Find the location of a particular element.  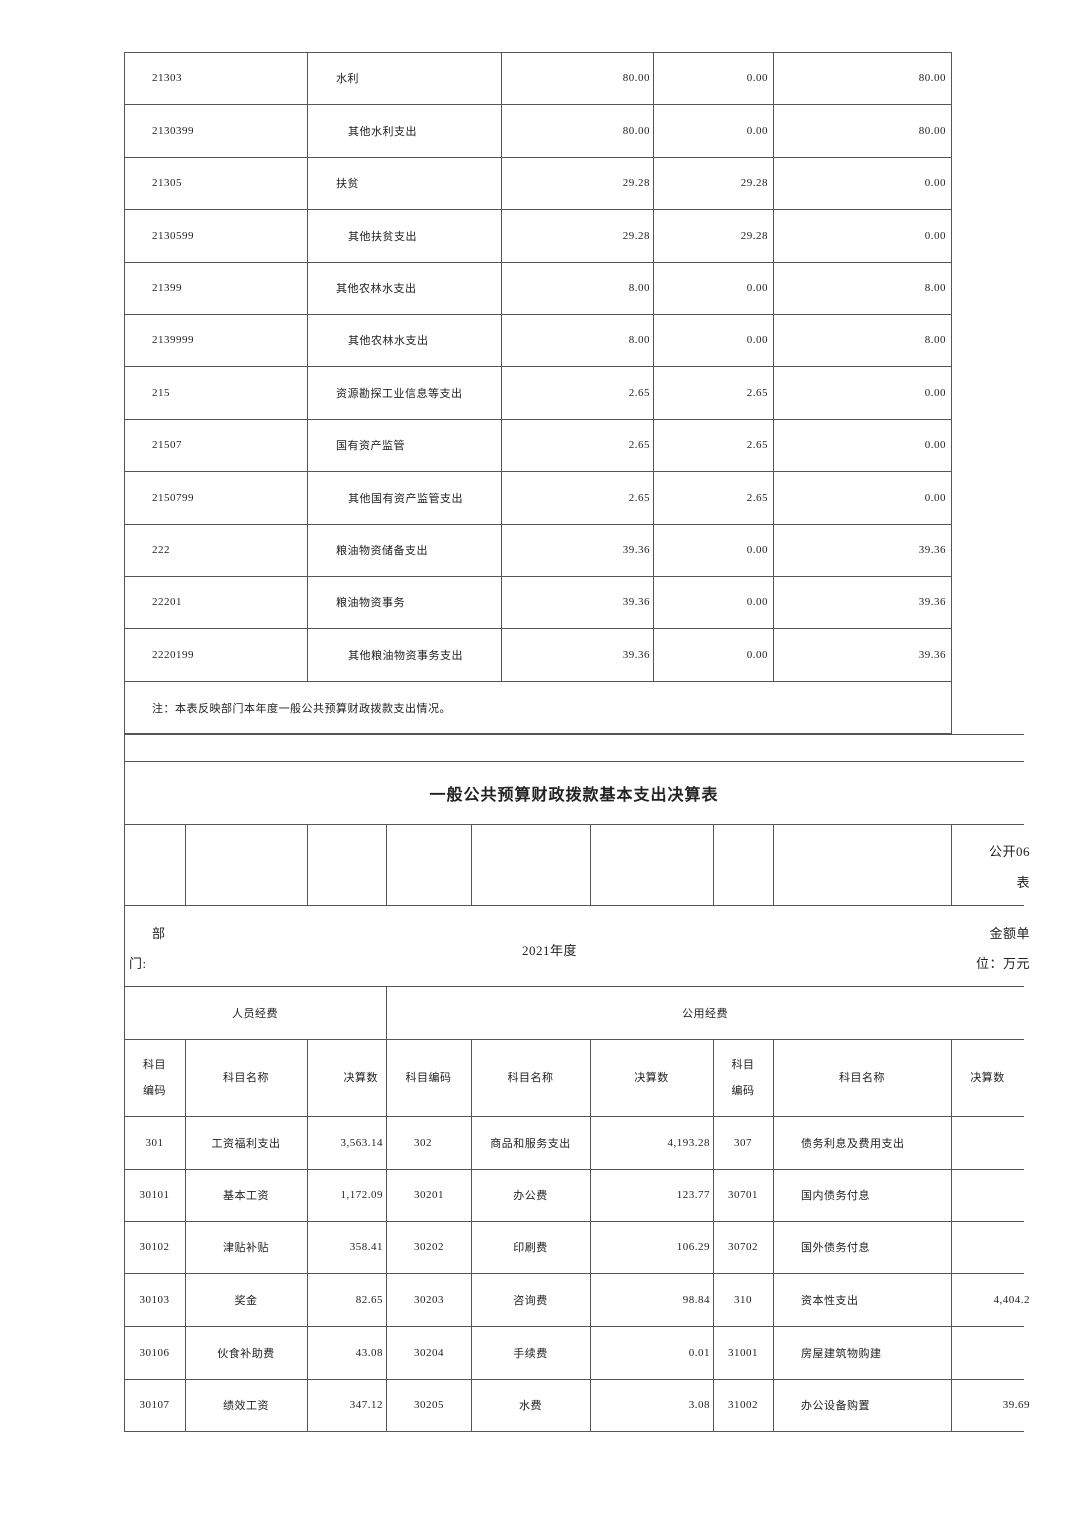

amount-unit: 金额单 is located at coordinates (1009, 933).